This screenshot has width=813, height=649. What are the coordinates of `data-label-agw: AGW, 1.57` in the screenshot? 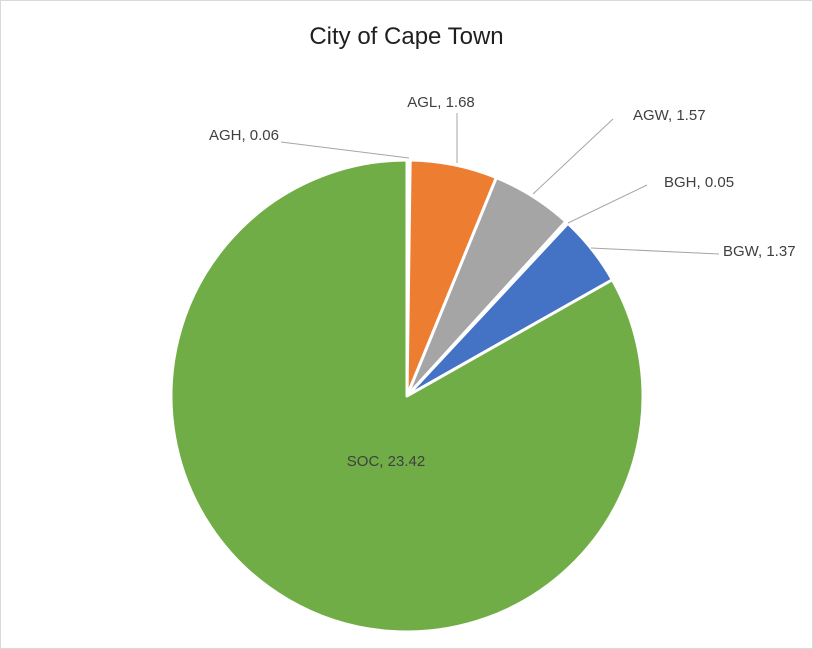 It's located at (669, 115).